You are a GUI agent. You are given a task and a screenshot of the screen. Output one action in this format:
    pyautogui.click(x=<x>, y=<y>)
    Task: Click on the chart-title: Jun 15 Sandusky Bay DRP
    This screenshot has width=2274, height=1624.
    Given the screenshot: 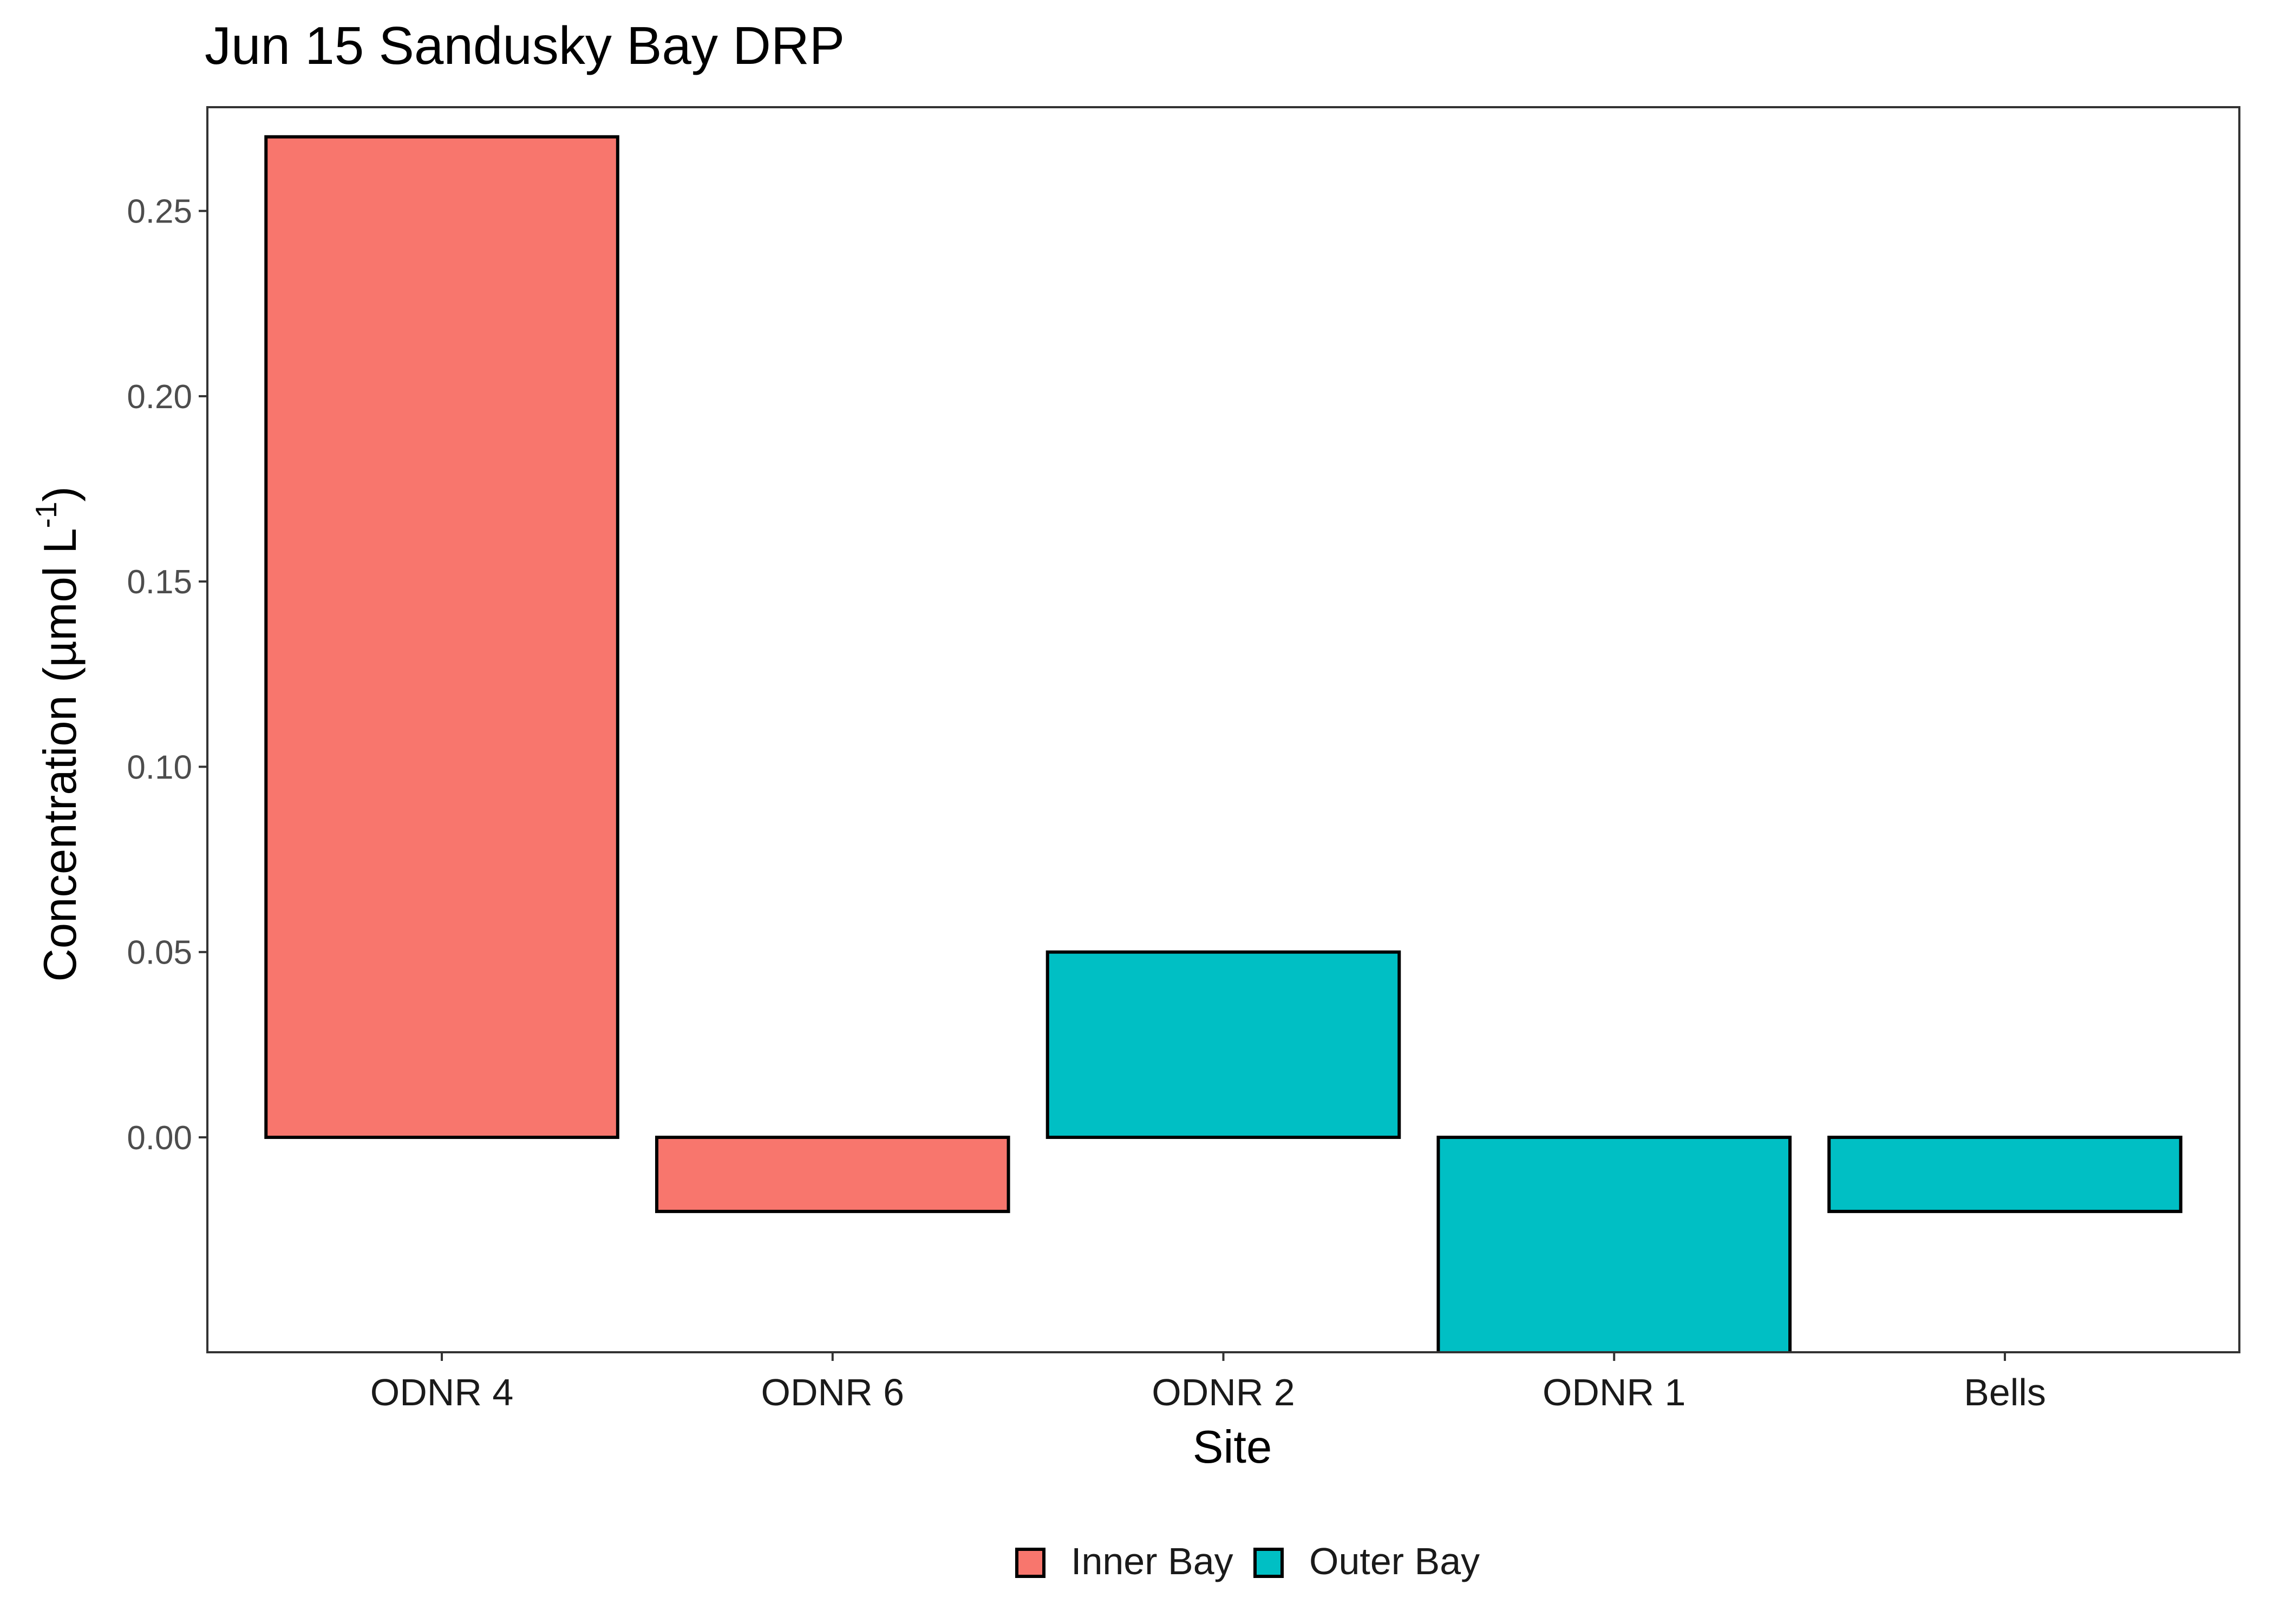 What is the action you would take?
    pyautogui.click(x=525, y=45)
    